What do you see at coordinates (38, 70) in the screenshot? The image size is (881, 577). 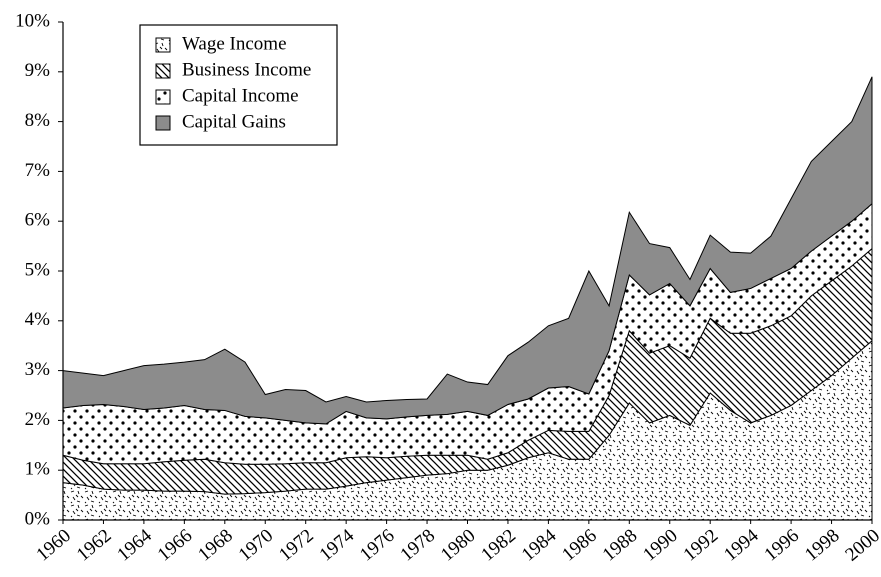 I see `y-tick-label: 9%` at bounding box center [38, 70].